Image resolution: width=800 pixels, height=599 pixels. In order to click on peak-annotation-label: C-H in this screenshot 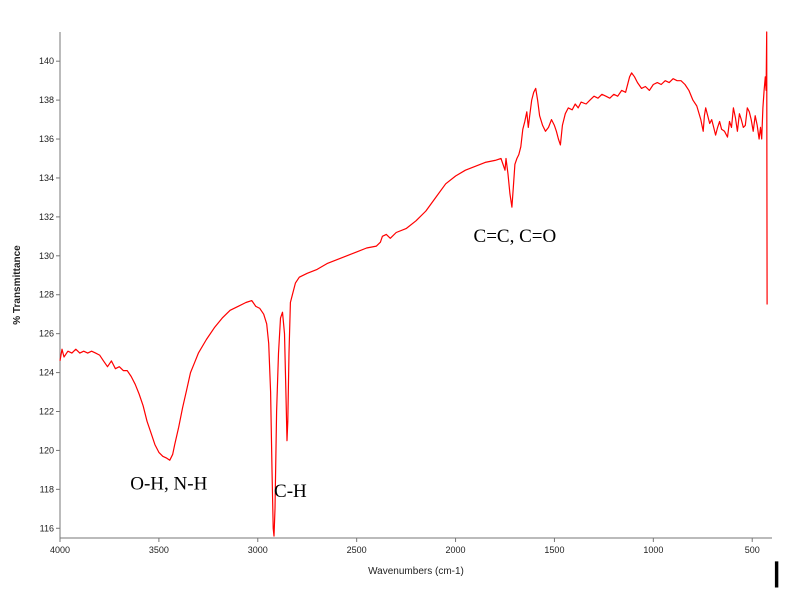, I will do `click(290, 491)`.